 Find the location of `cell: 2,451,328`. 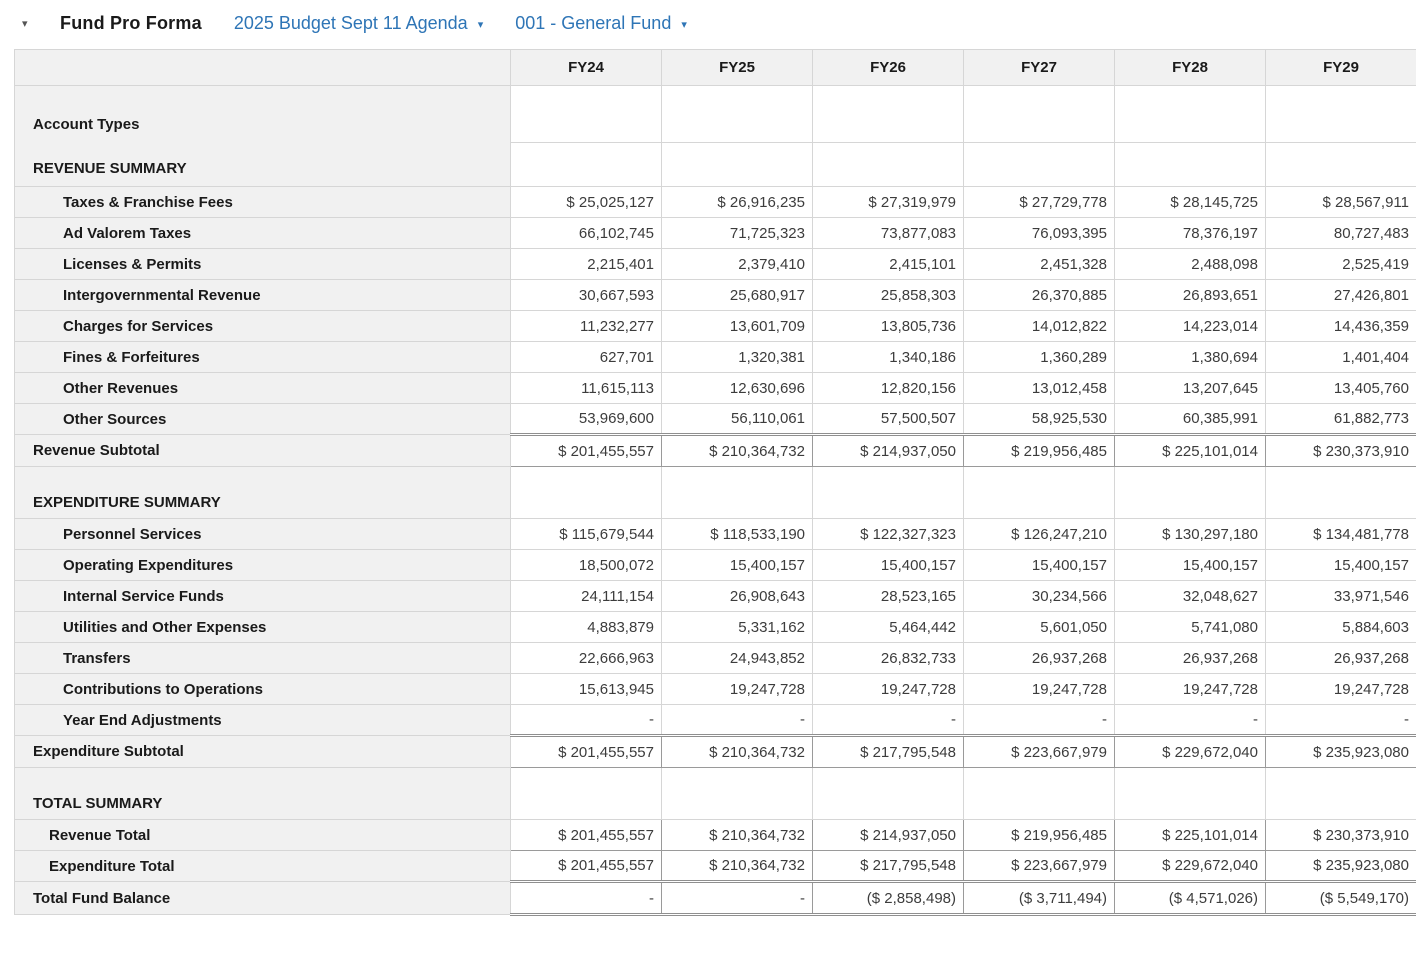

cell: 2,451,328 is located at coordinates (1039, 264).